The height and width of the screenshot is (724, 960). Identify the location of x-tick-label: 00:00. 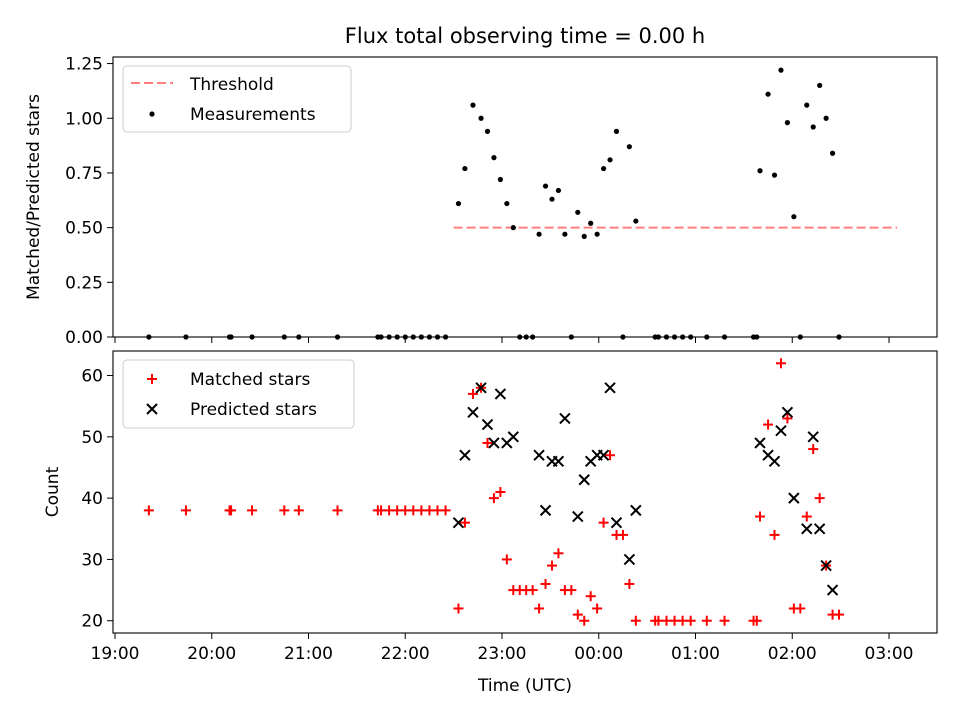
(598, 654).